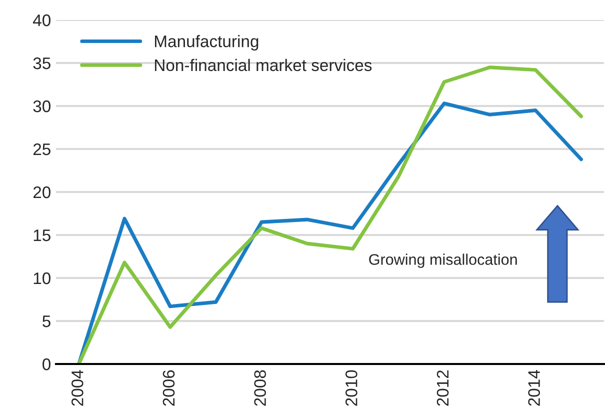  What do you see at coordinates (206, 43) in the screenshot?
I see `legend-label: Manufacturing` at bounding box center [206, 43].